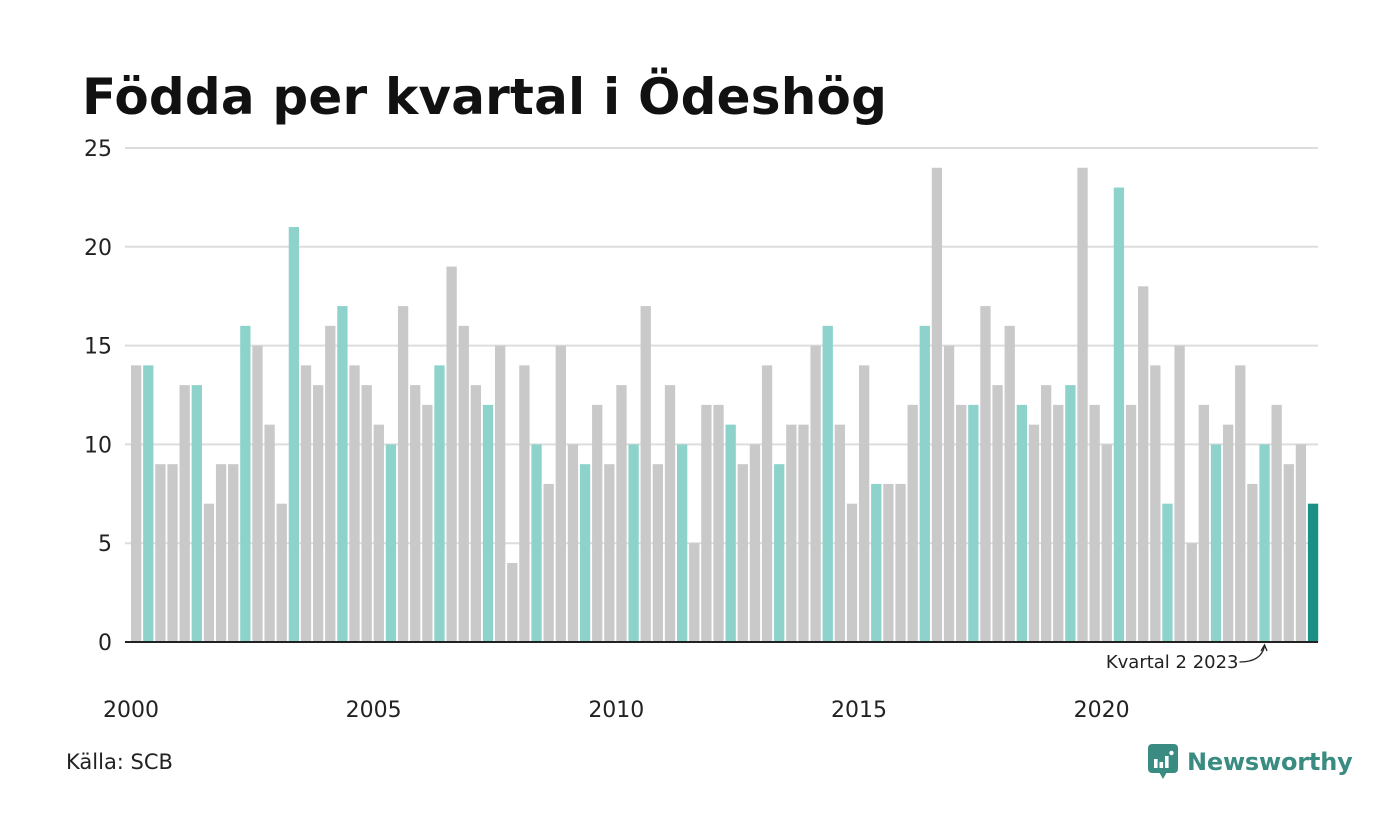 The image size is (1400, 840). I want to click on annotation-arrow, so click(1252, 654).